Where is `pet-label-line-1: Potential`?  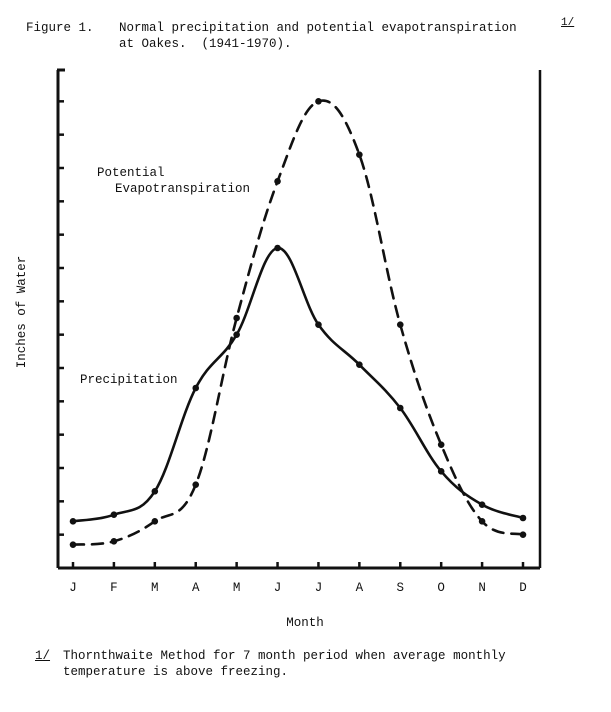
pet-label-line-1: Potential is located at coordinates (131, 173).